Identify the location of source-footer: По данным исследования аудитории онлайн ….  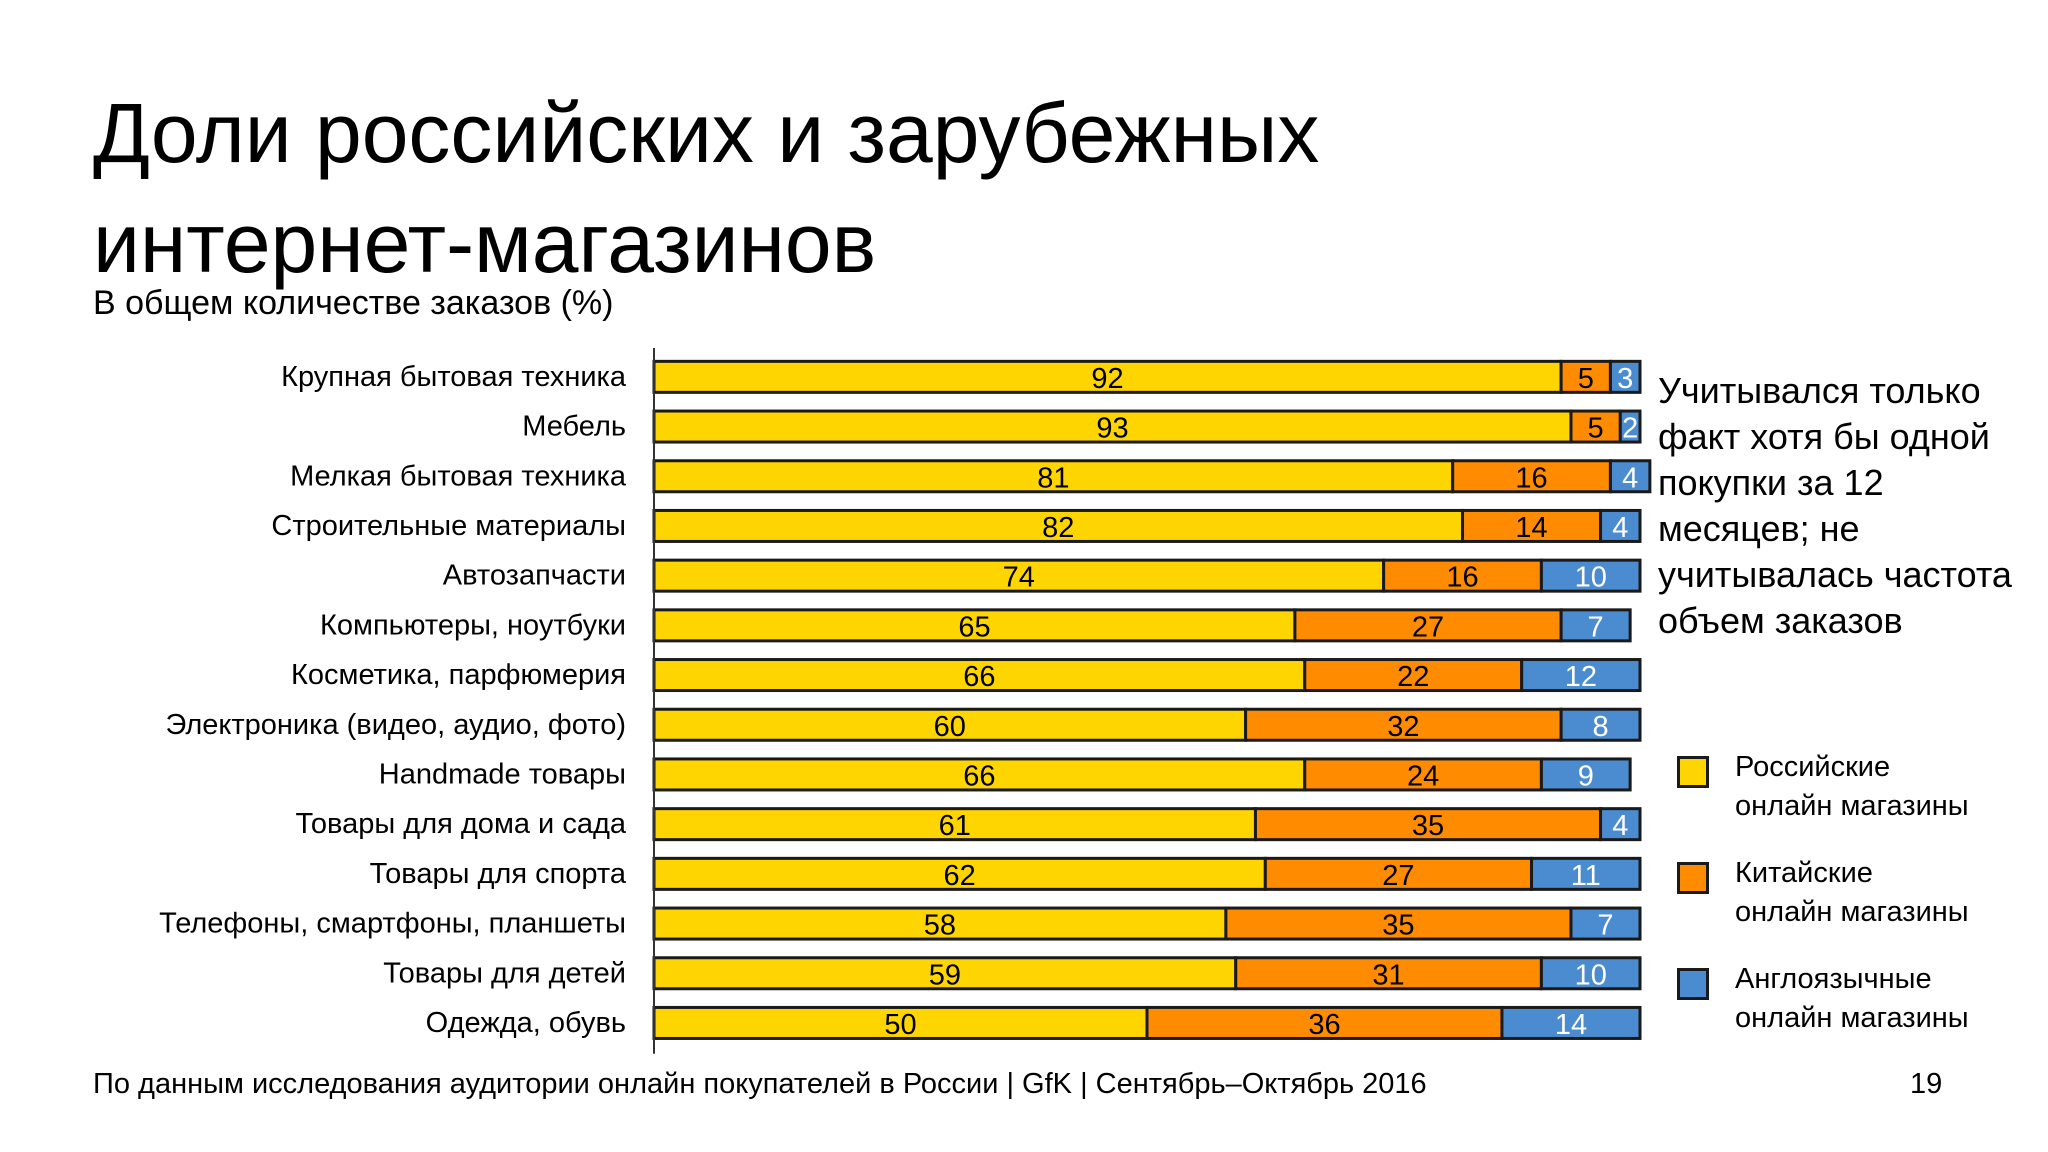
(760, 1084).